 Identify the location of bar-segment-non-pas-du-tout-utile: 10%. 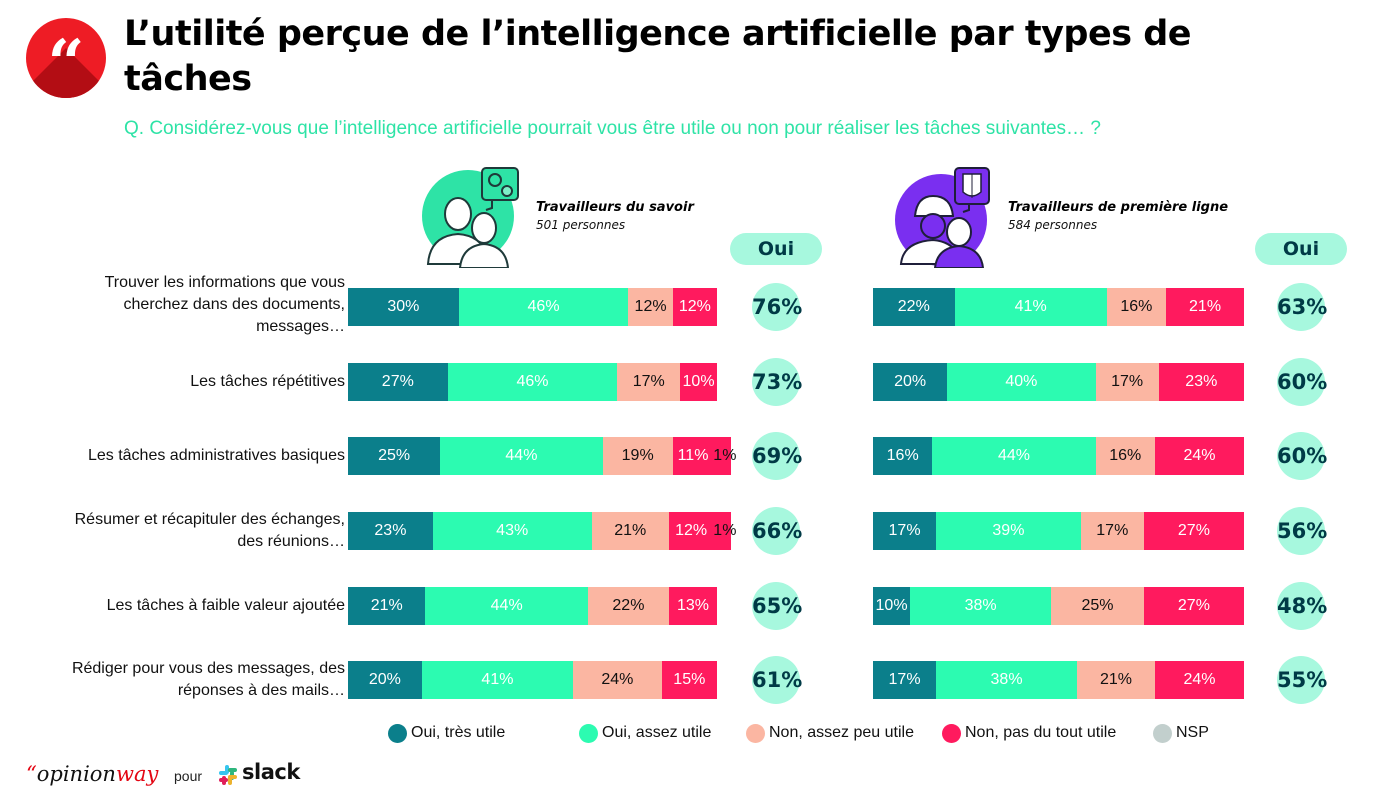
(698, 382).